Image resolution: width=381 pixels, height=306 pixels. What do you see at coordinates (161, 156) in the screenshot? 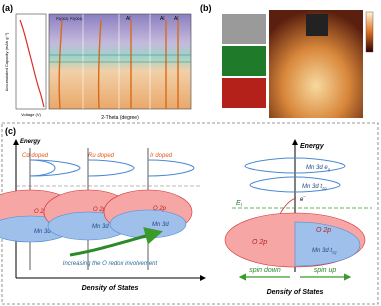
I see `column-label: Ir doped` at bounding box center [161, 156].